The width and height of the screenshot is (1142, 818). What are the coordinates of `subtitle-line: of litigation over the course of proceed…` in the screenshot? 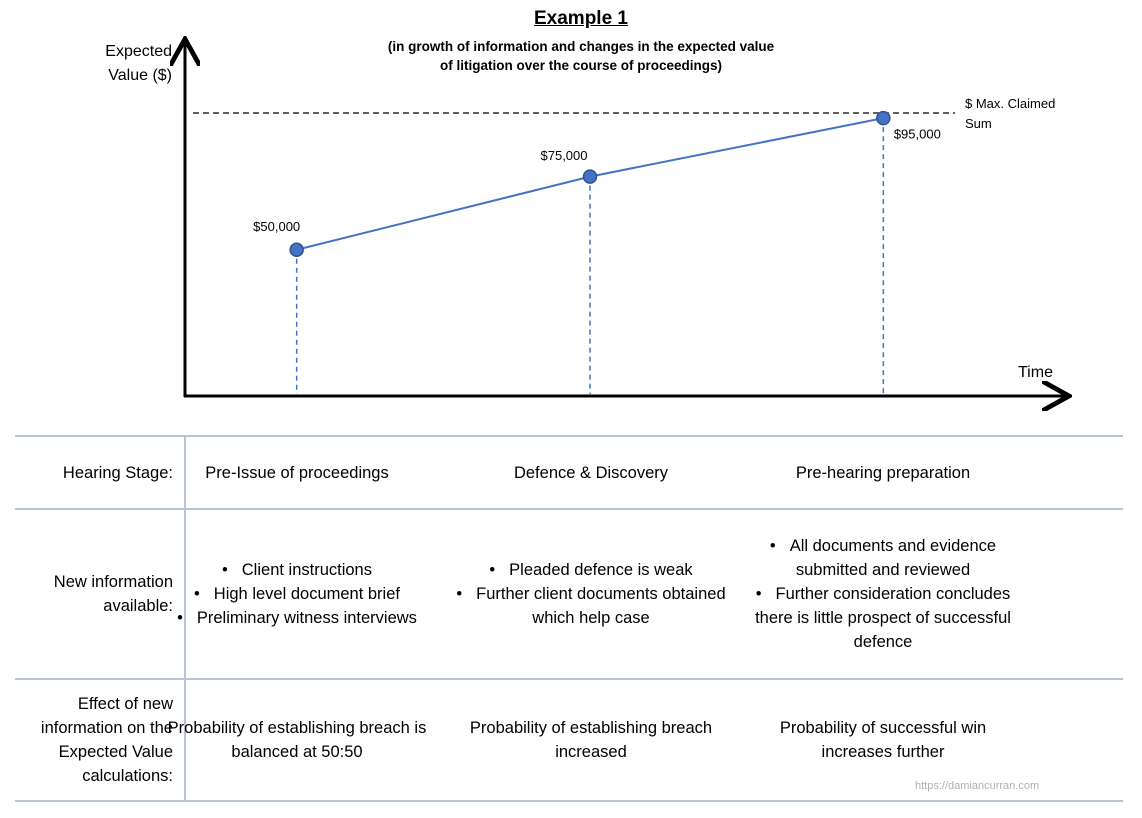 It's located at (581, 65).